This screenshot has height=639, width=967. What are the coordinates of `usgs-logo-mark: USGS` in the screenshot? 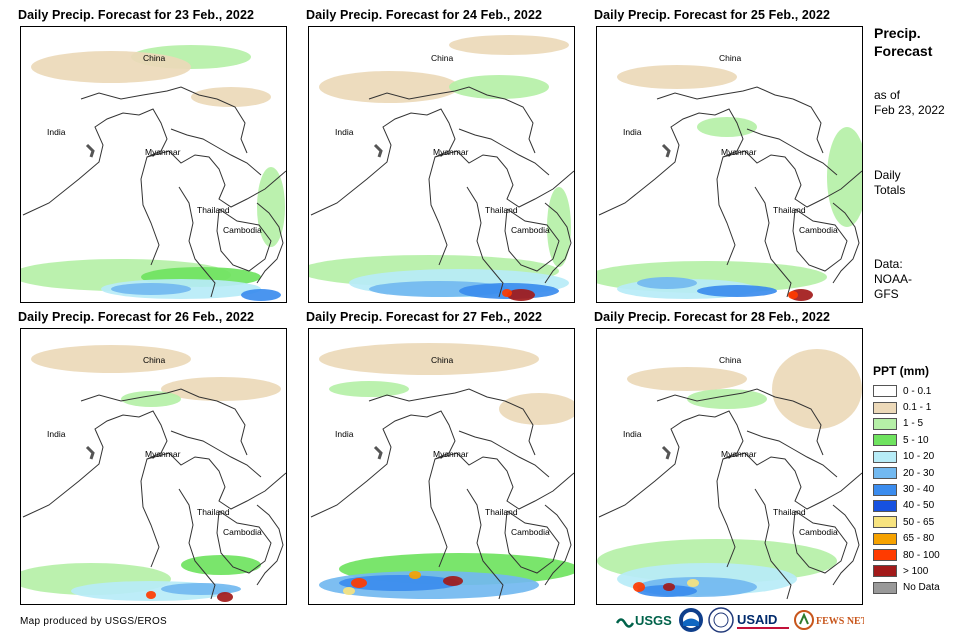 It's located at (644, 620).